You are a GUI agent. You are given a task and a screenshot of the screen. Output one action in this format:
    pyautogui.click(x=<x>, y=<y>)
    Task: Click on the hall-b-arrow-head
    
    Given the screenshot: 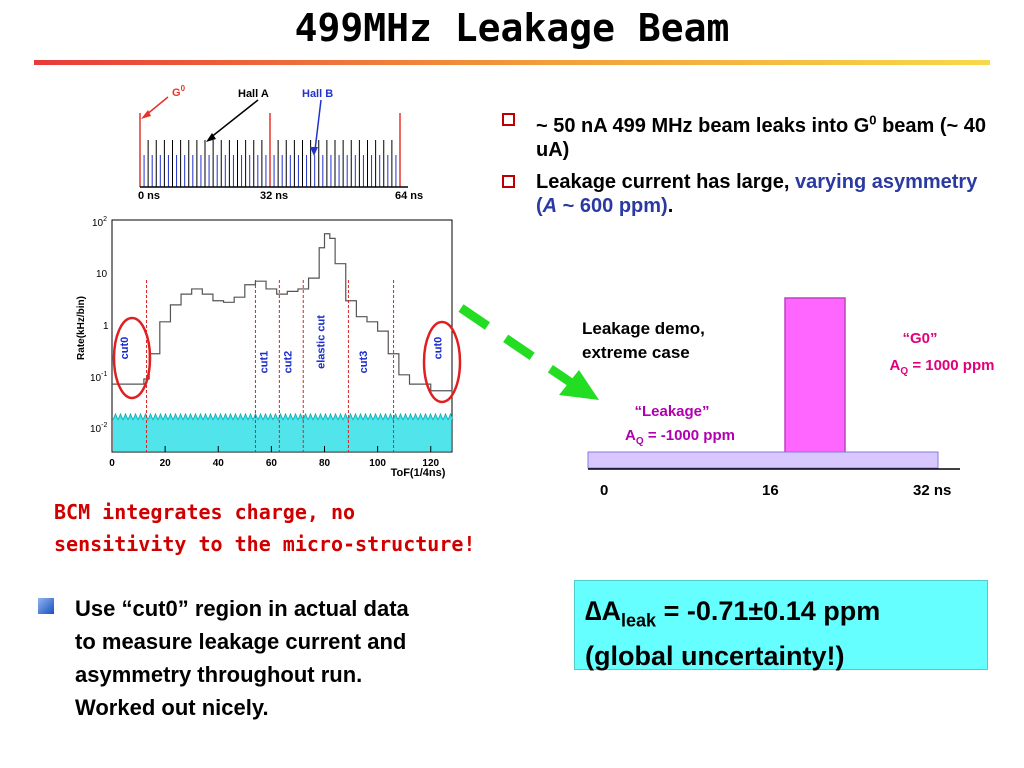 What is the action you would take?
    pyautogui.click(x=314, y=151)
    